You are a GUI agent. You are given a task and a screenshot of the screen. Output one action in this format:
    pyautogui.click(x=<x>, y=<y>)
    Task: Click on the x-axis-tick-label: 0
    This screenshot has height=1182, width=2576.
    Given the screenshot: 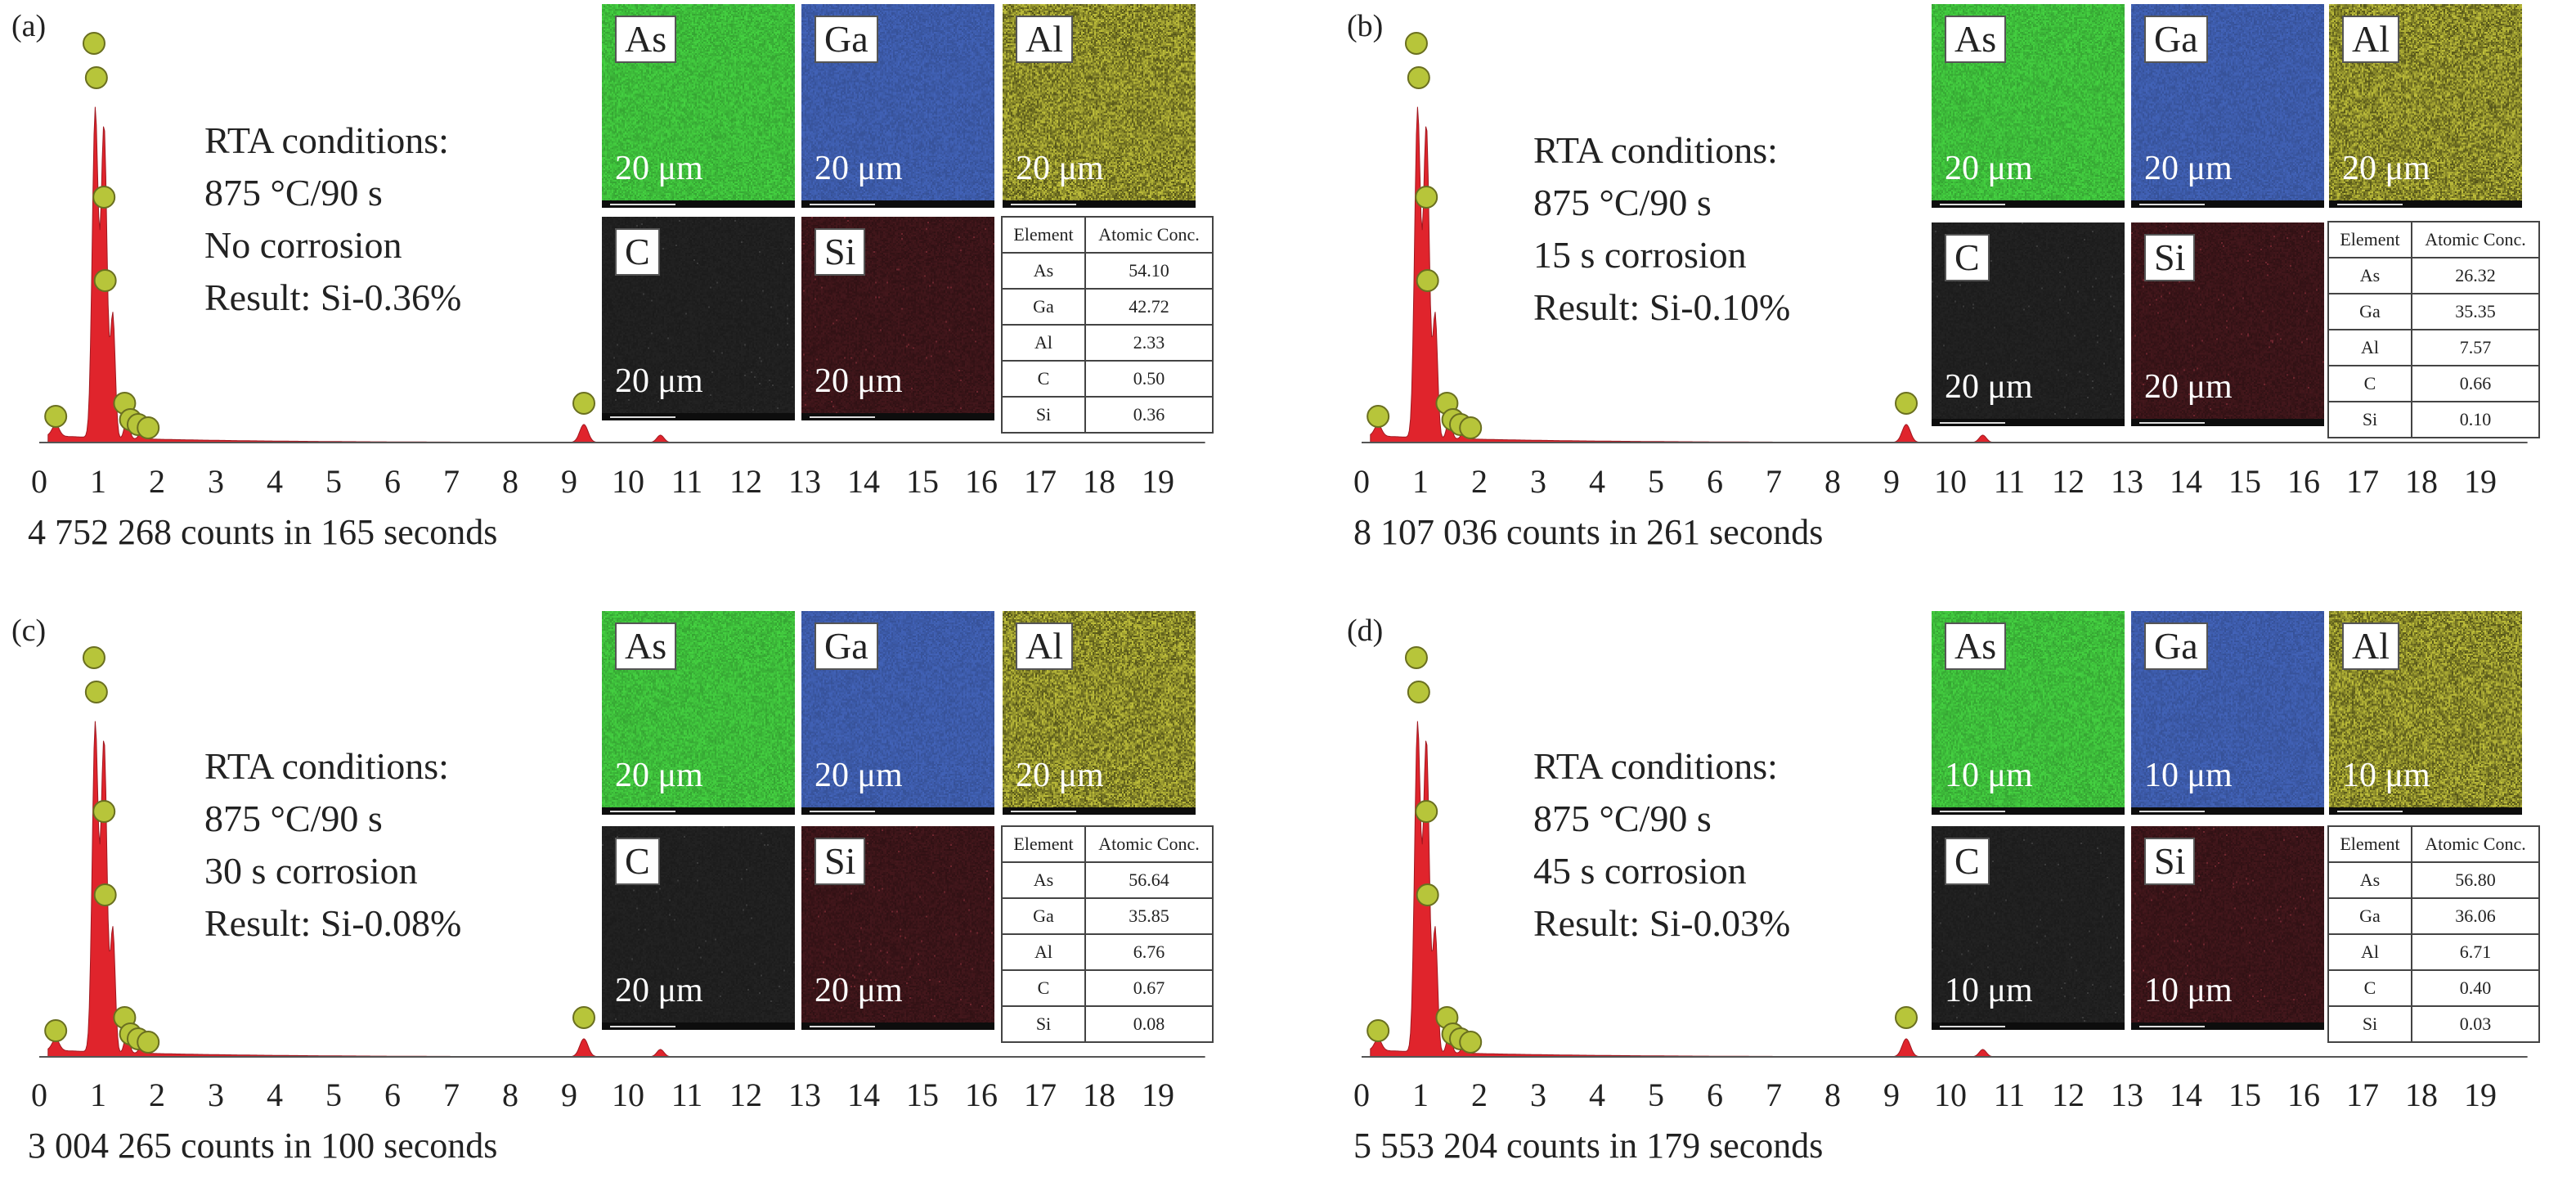 What is the action you would take?
    pyautogui.click(x=39, y=1095)
    